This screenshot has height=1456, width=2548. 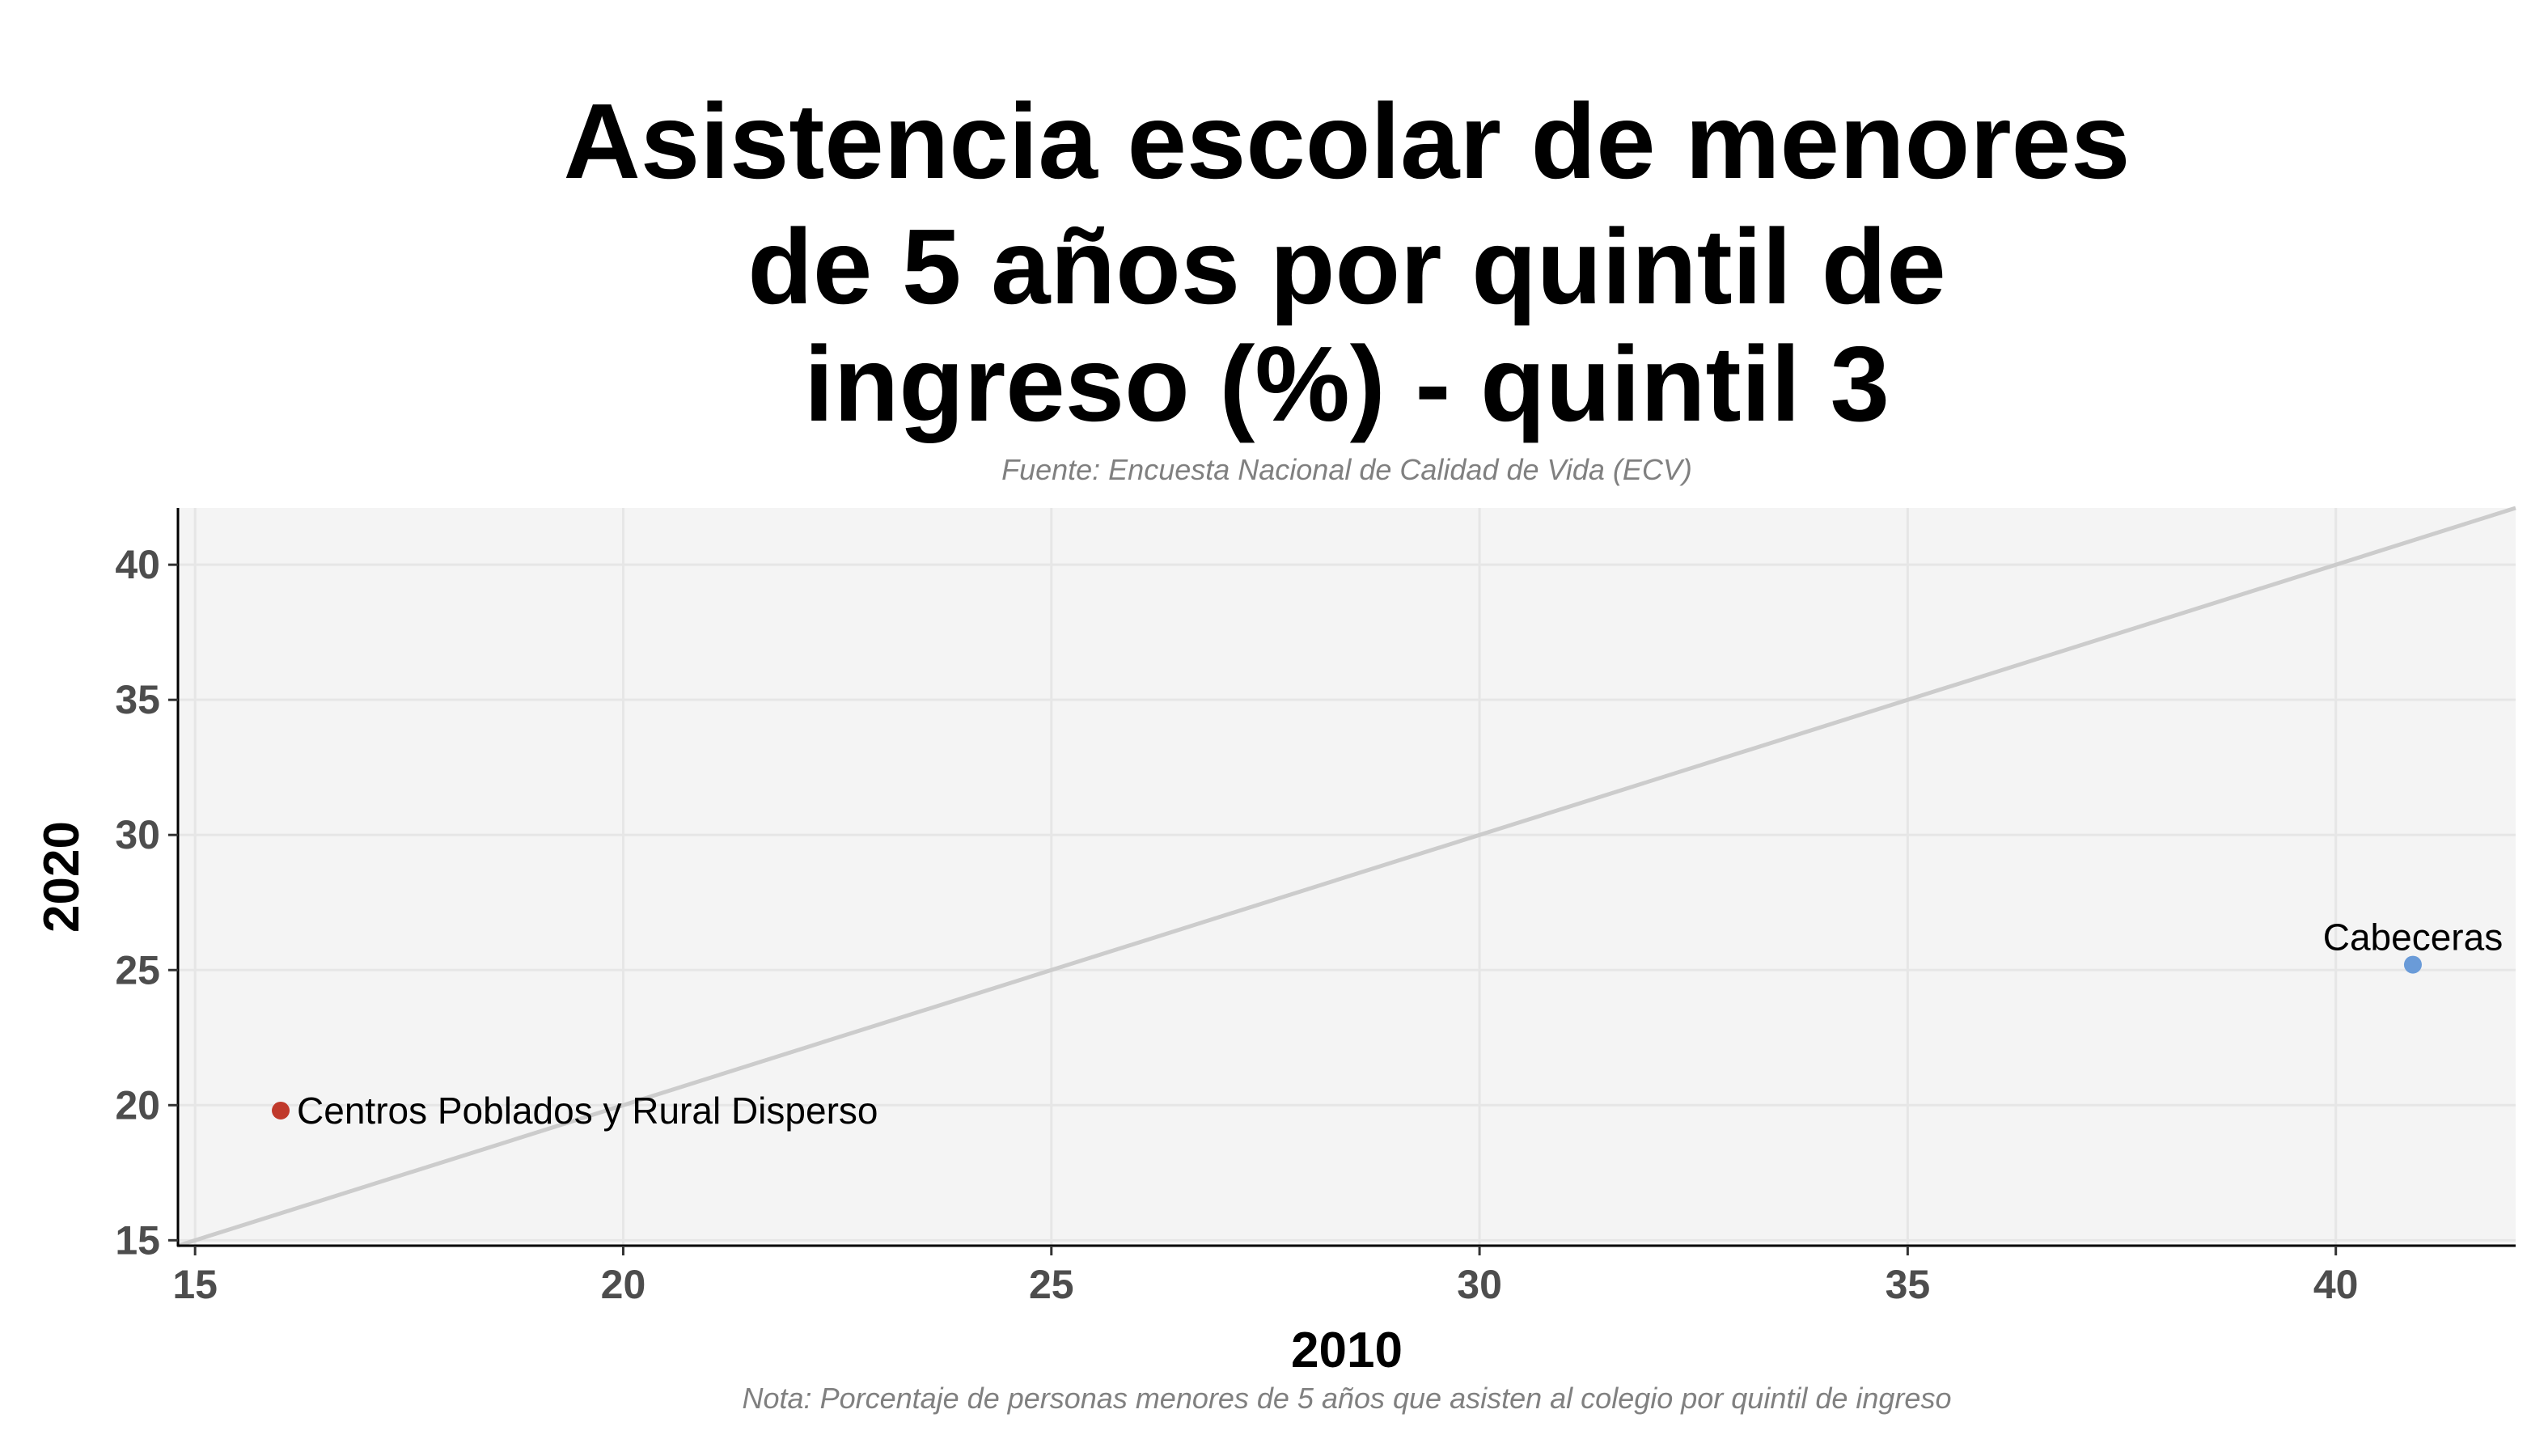 What do you see at coordinates (2413, 937) in the screenshot?
I see `data-point-label: Cabeceras` at bounding box center [2413, 937].